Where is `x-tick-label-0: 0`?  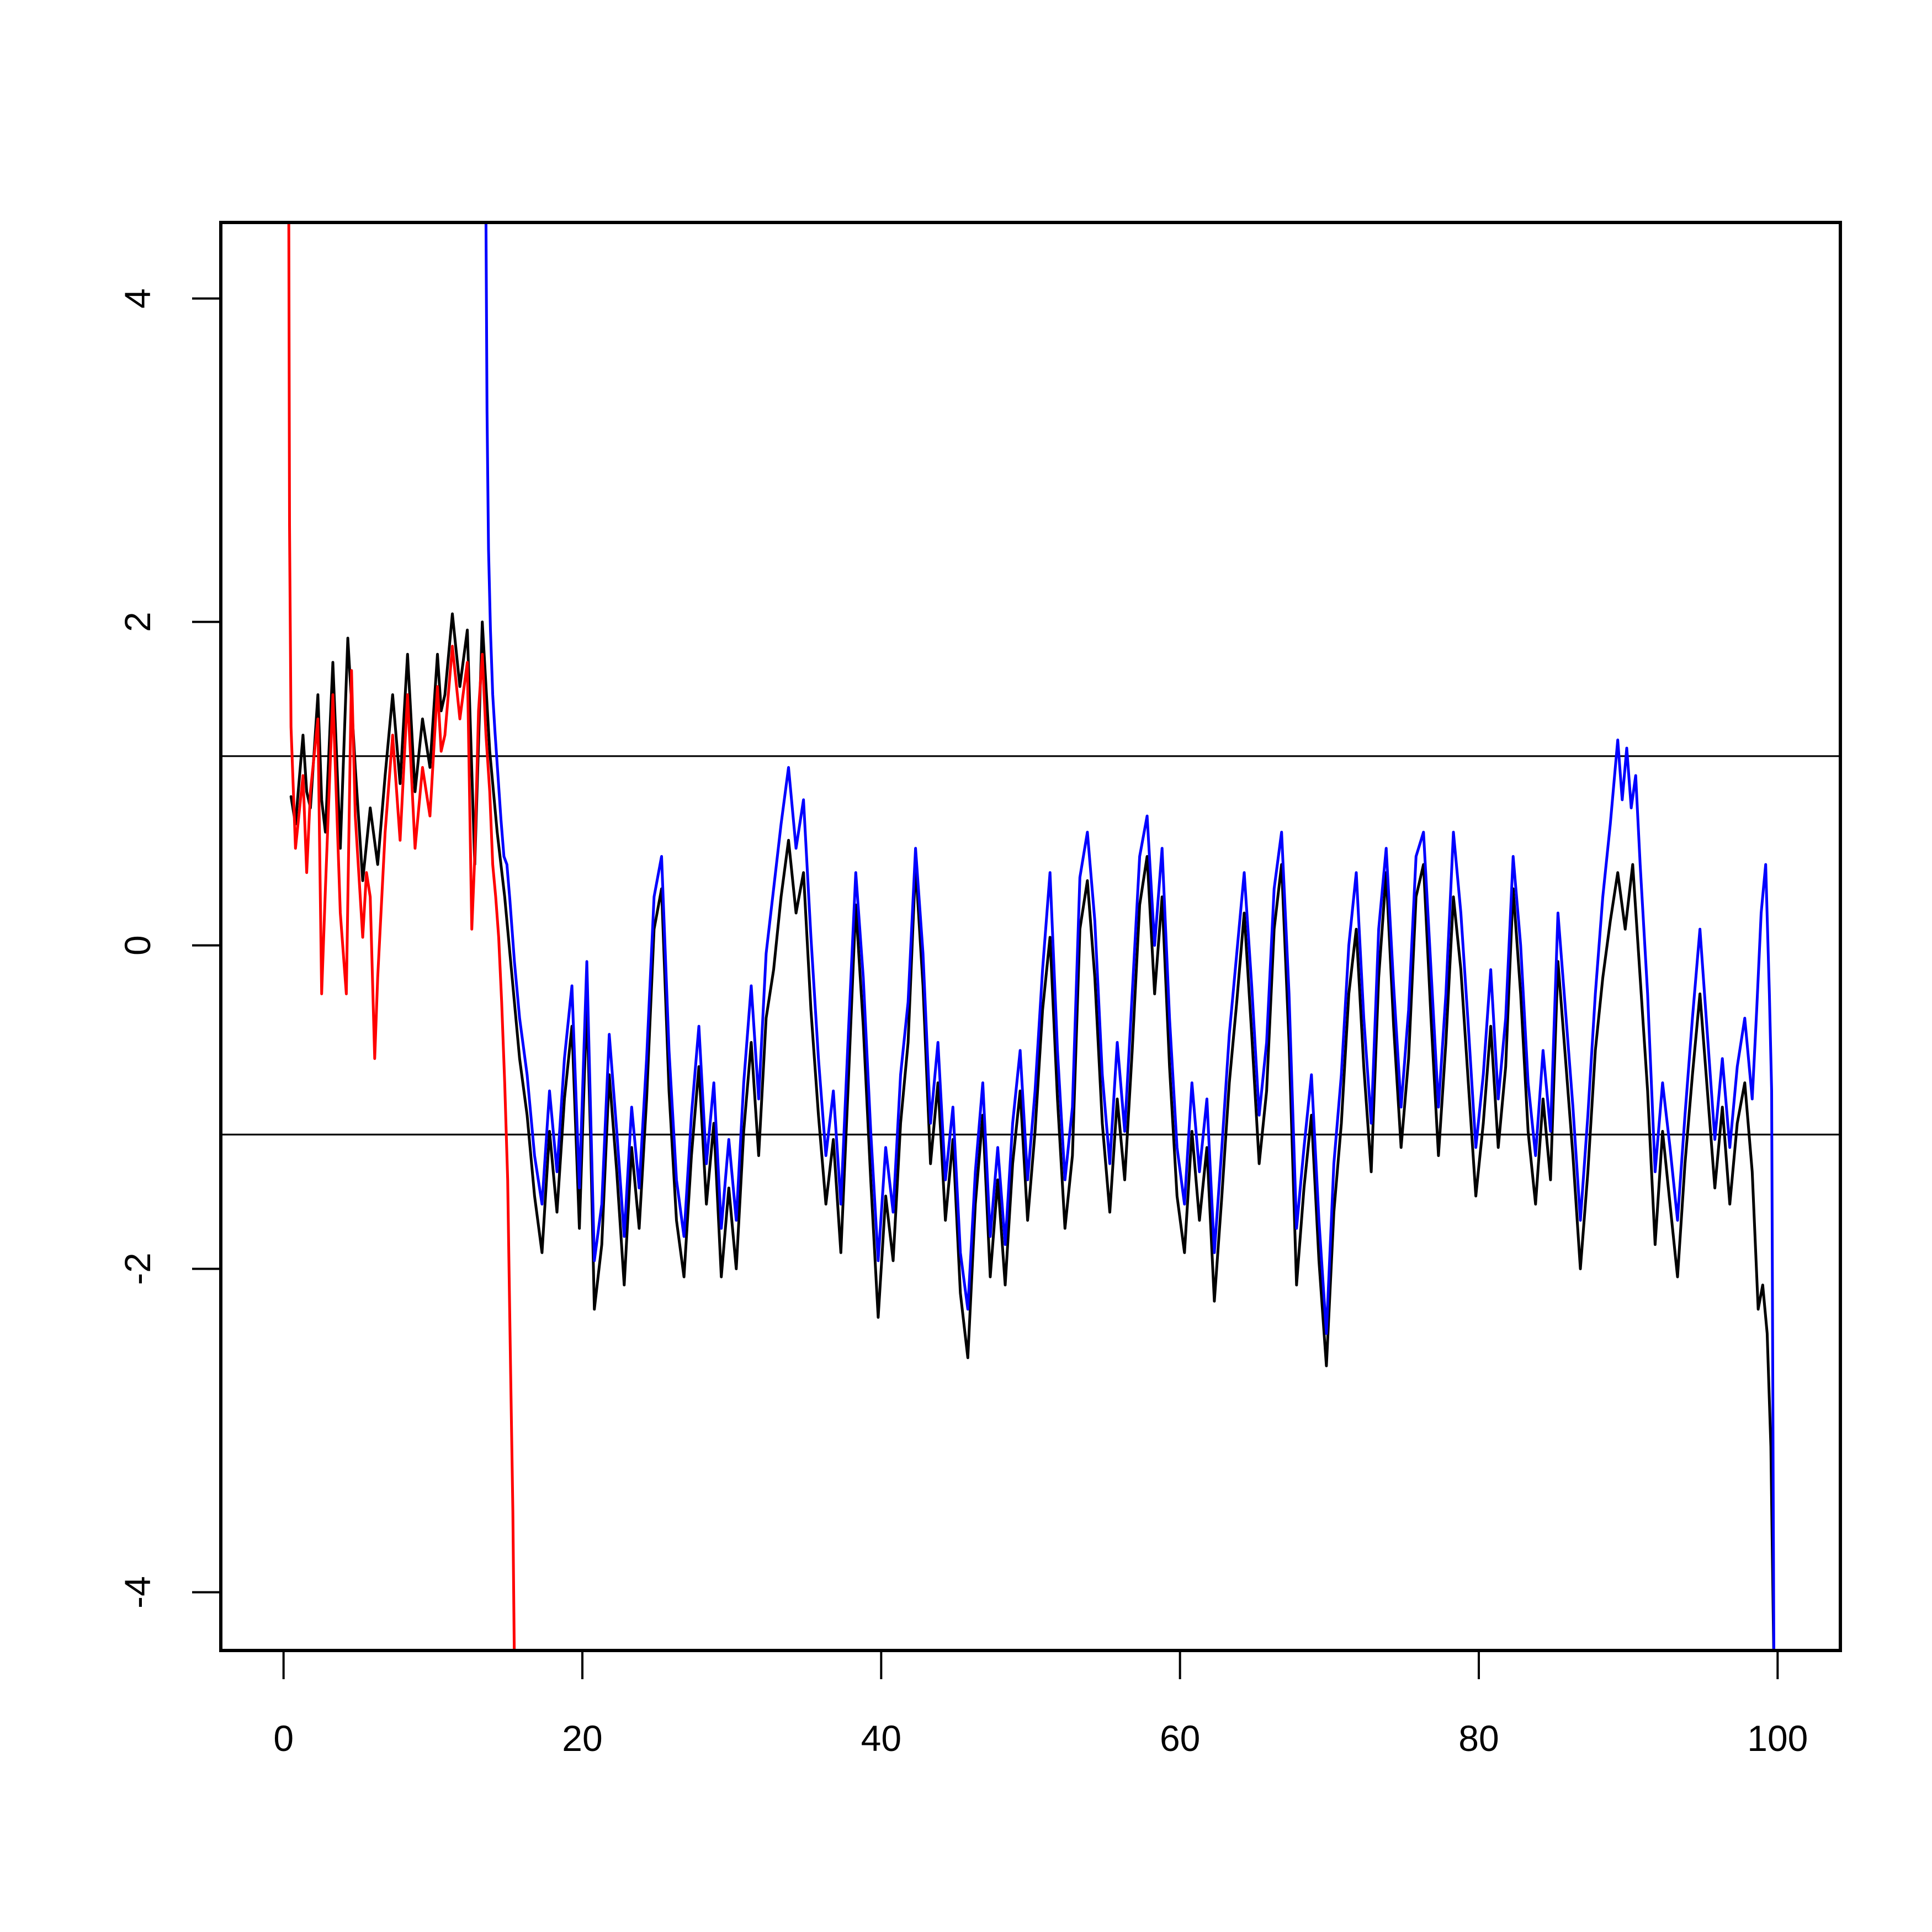
x-tick-label-0: 0 is located at coordinates (283, 1739).